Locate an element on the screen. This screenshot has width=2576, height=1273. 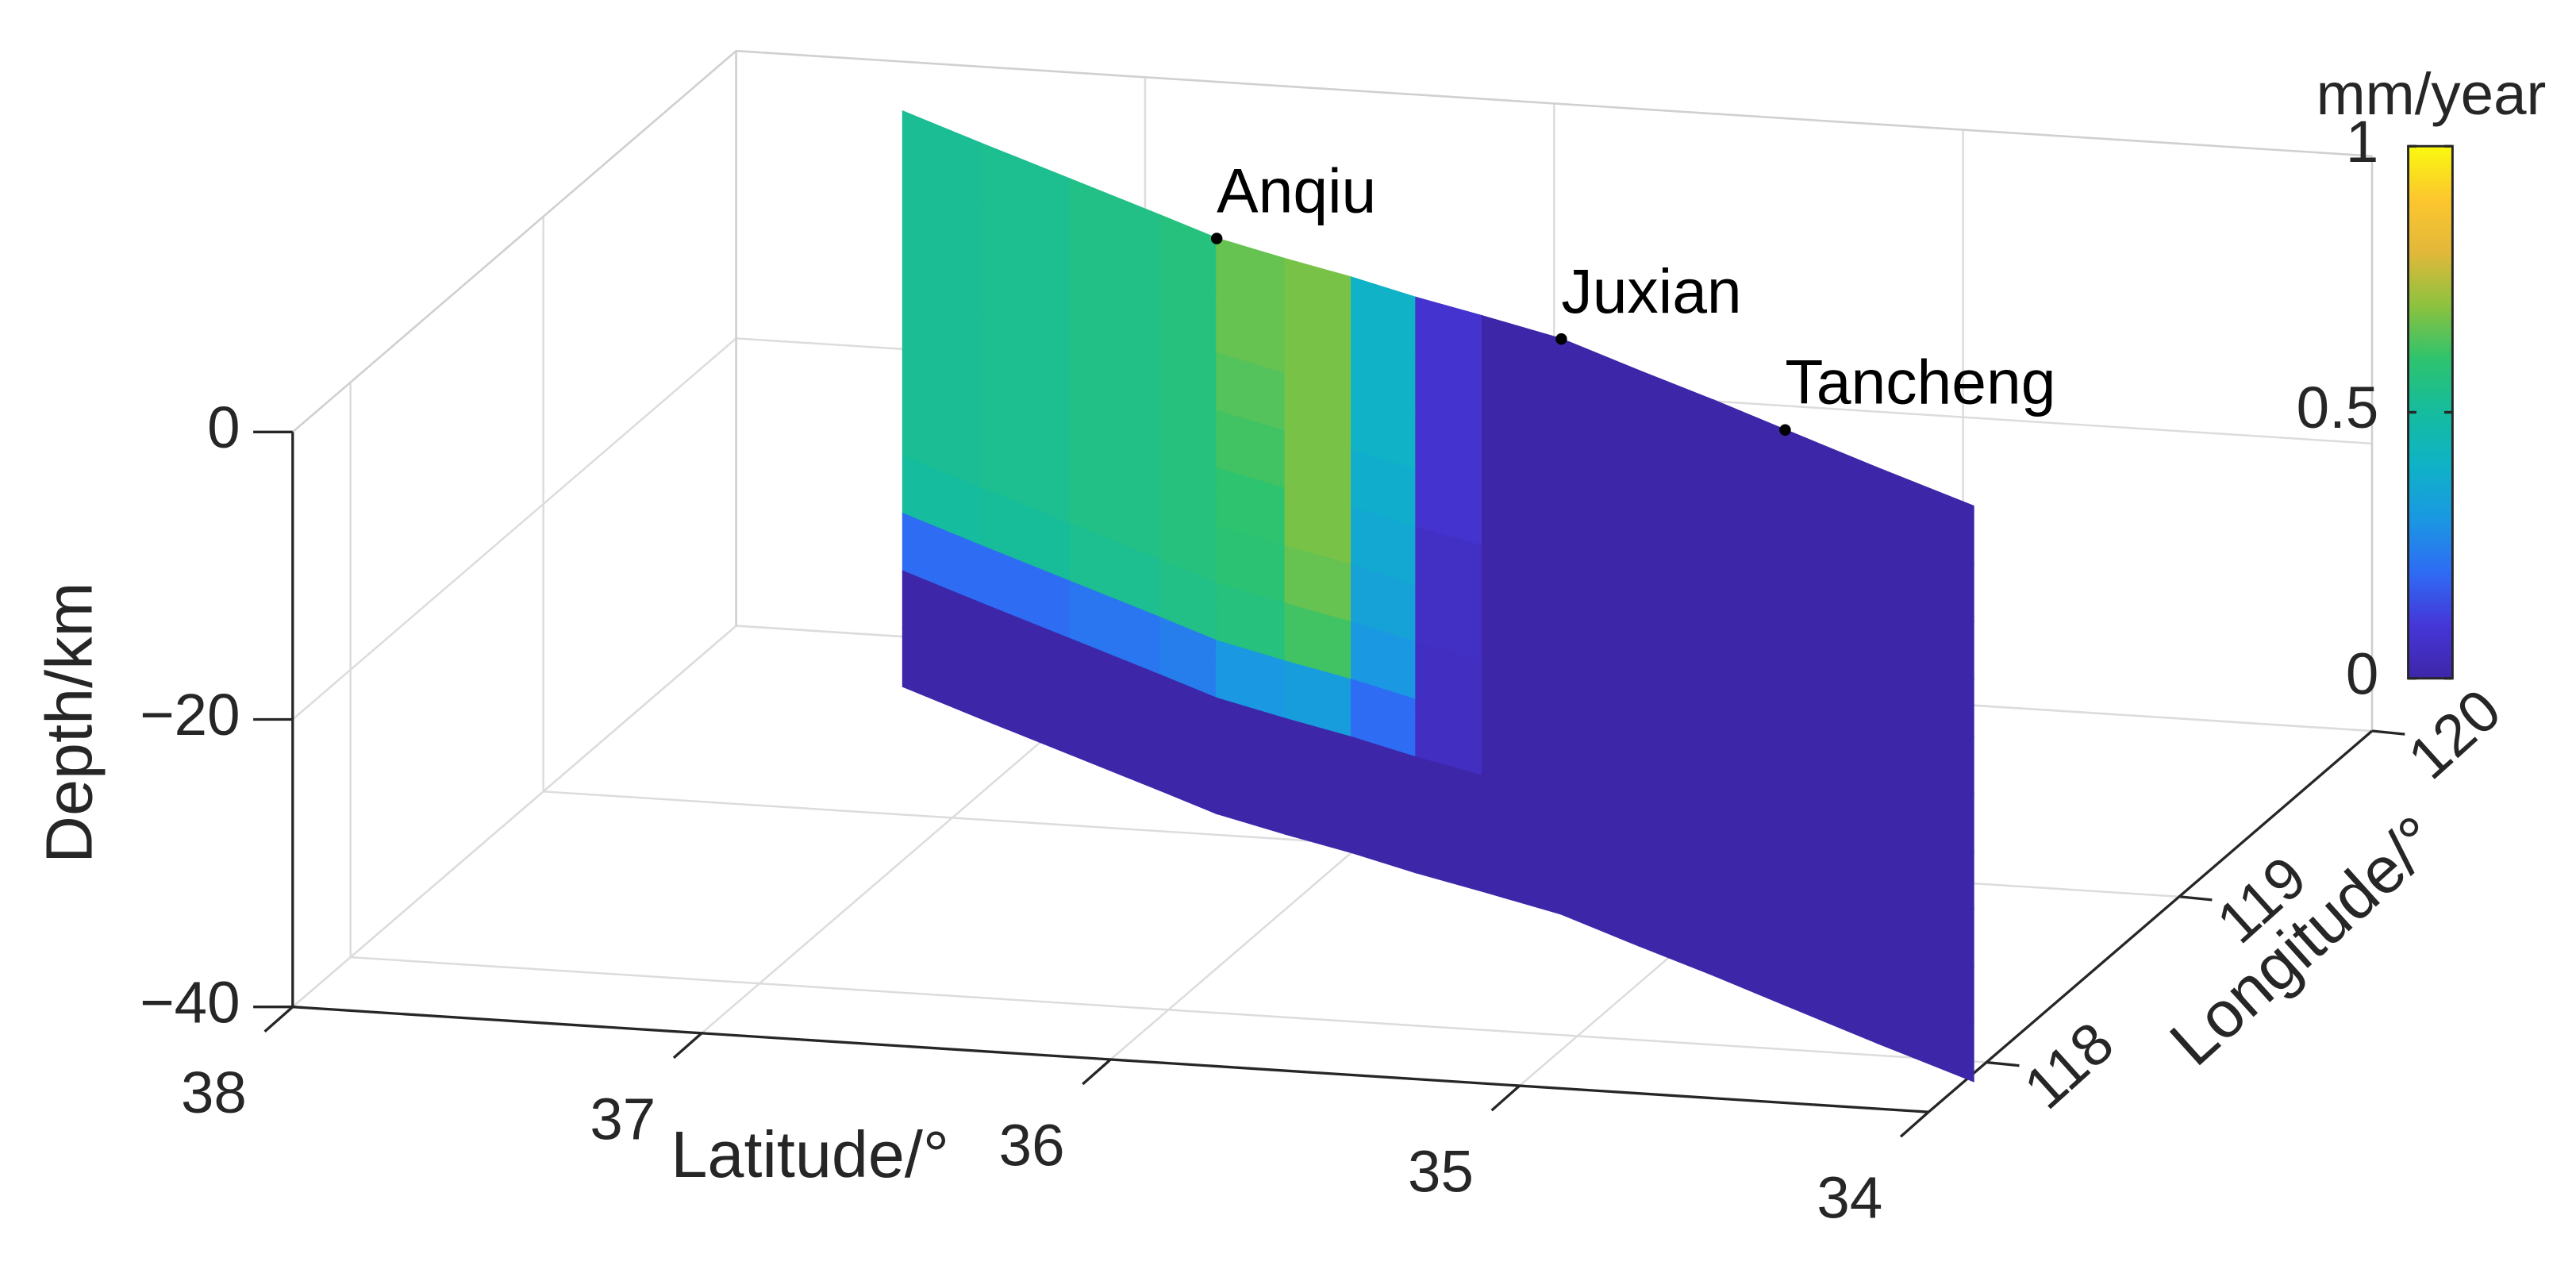
x-tick-label: 34 is located at coordinates (1849, 1198).